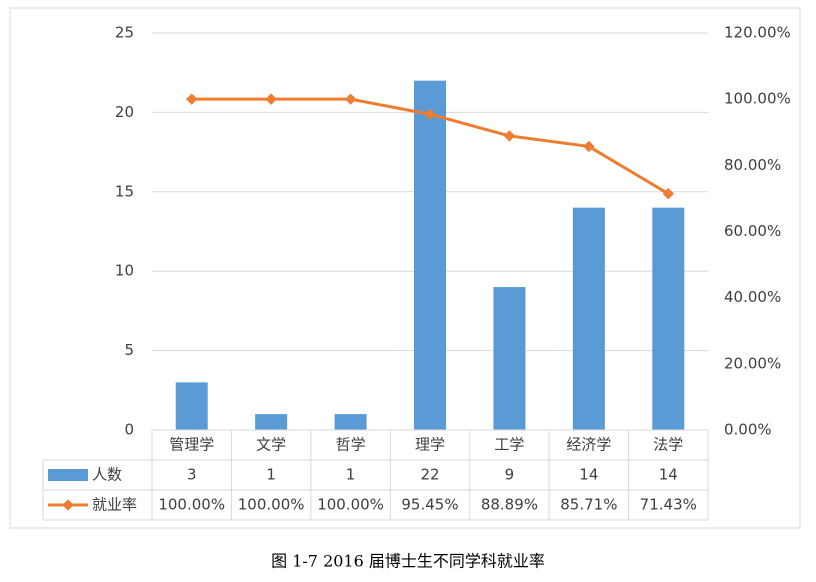 The width and height of the screenshot is (816, 582). What do you see at coordinates (68, 475) in the screenshot?
I see `legend-swatch` at bounding box center [68, 475].